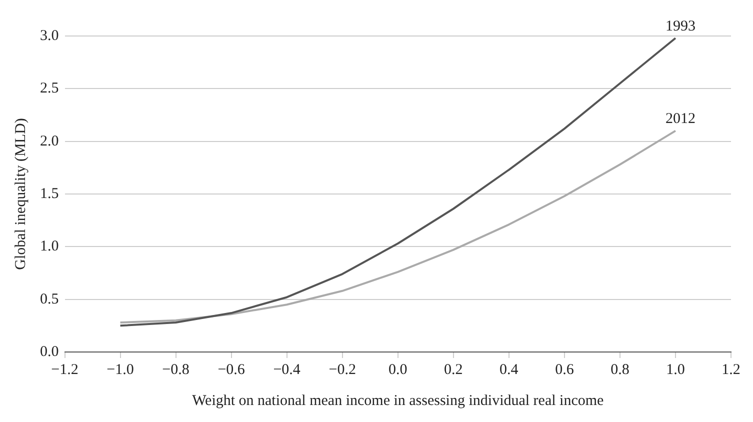 This screenshot has width=753, height=422. I want to click on y-tick-label: 1.0, so click(49, 246).